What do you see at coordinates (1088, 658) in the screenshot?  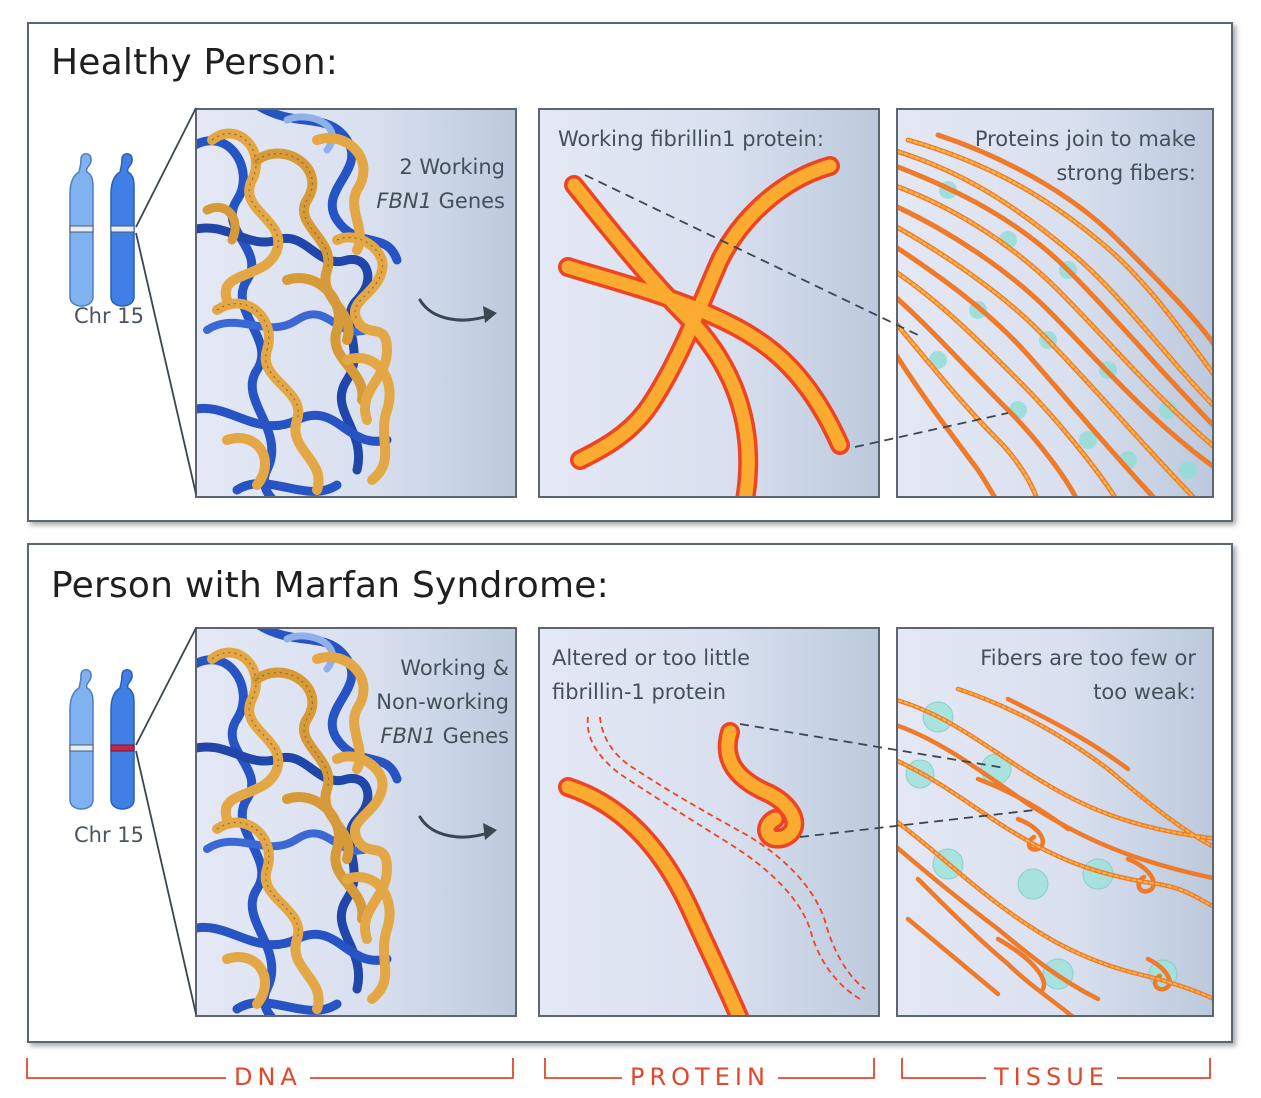 I see `tissue-text-line1: Fibers are too few or` at bounding box center [1088, 658].